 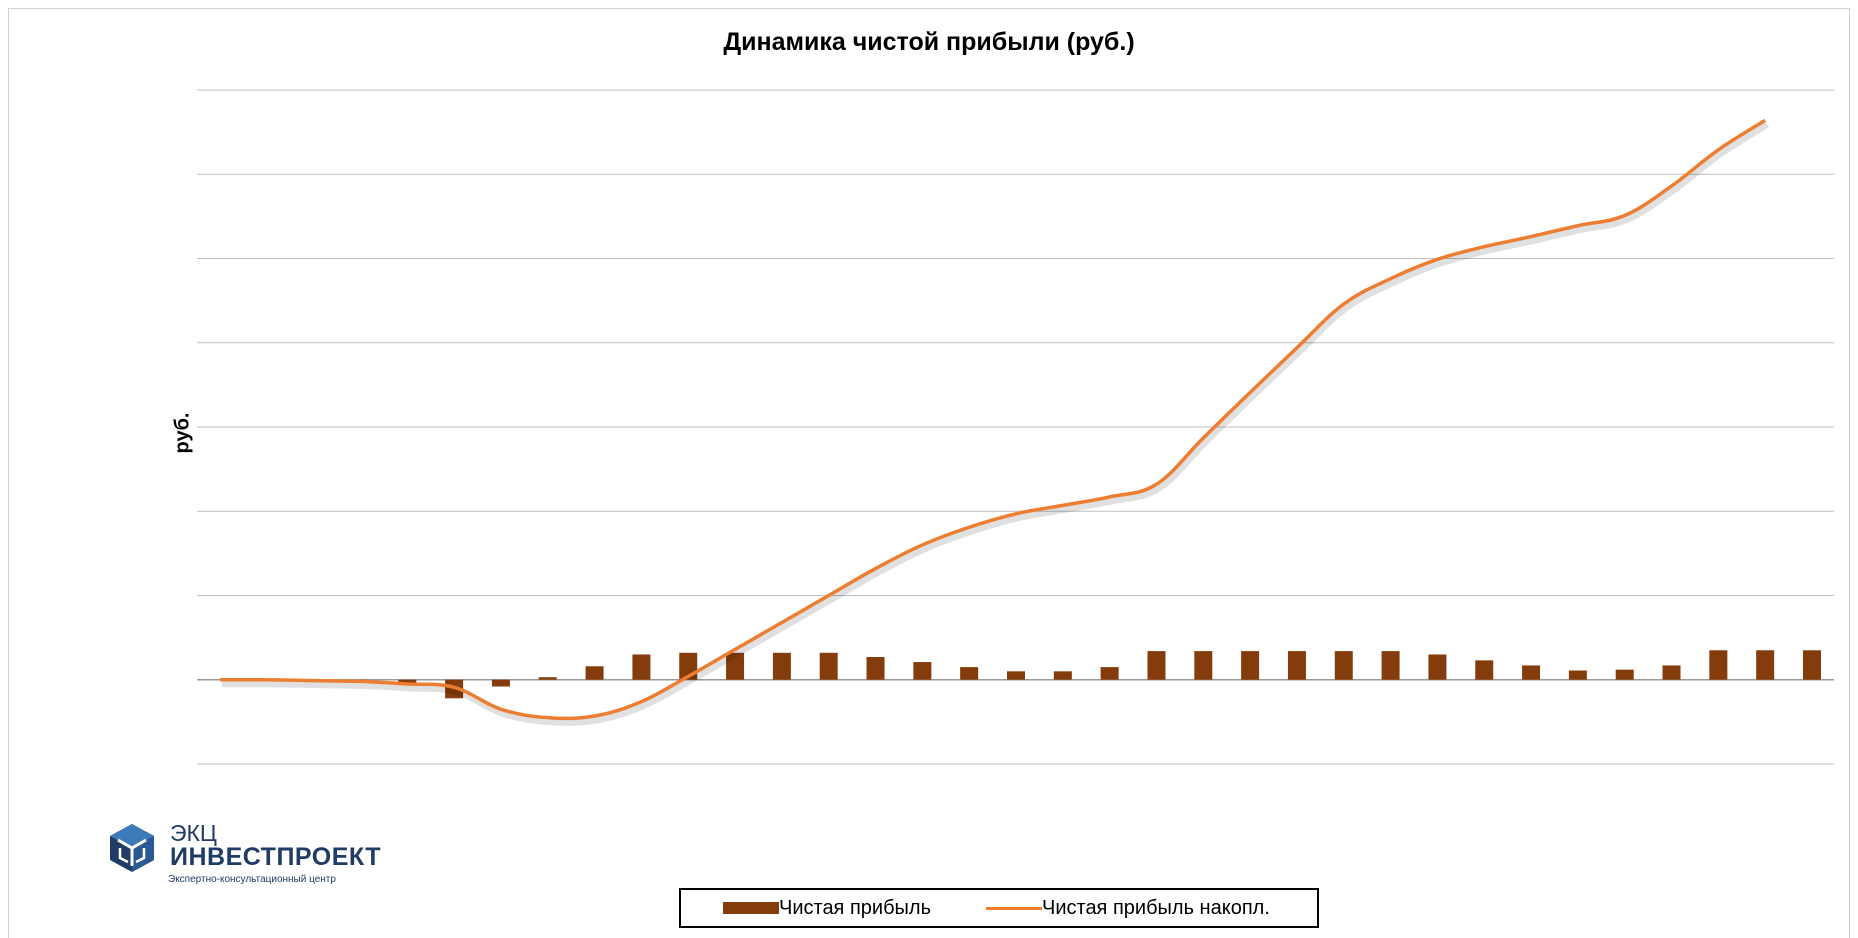 What do you see at coordinates (751, 908) in the screenshot?
I see `legend-swatch-bar` at bounding box center [751, 908].